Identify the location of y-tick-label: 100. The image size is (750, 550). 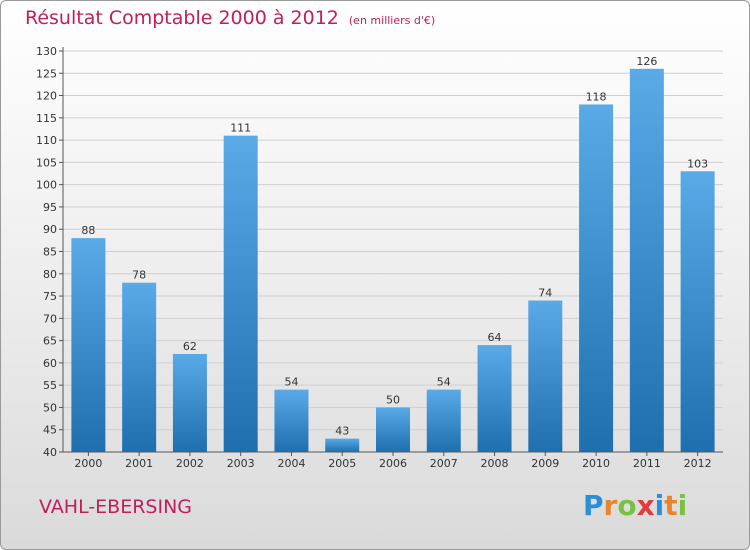
(46, 185).